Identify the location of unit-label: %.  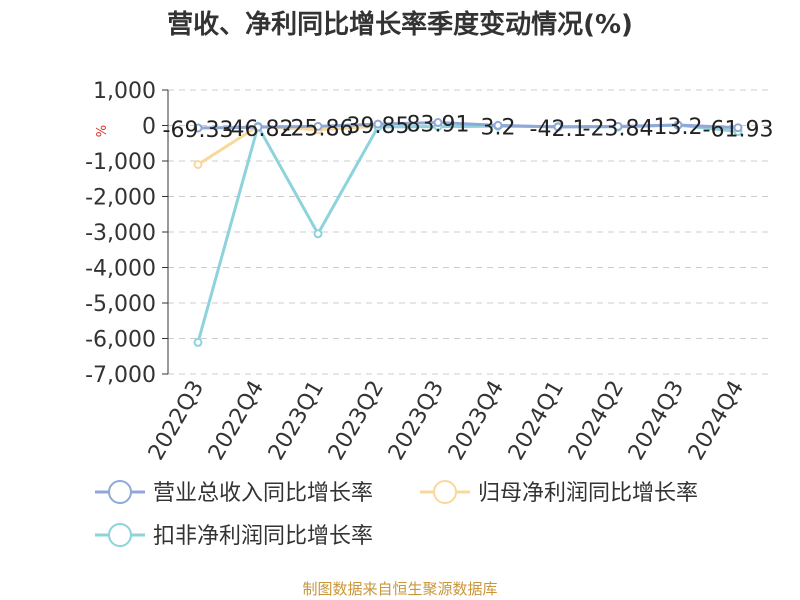
(102, 131).